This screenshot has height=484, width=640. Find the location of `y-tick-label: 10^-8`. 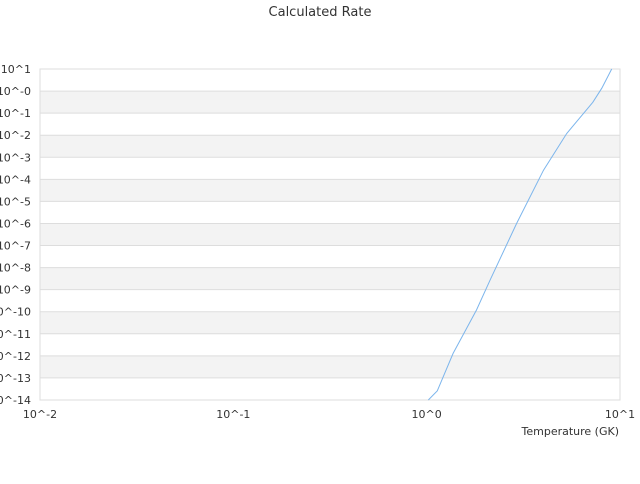

y-tick-label: 10^-8 is located at coordinates (15, 268).